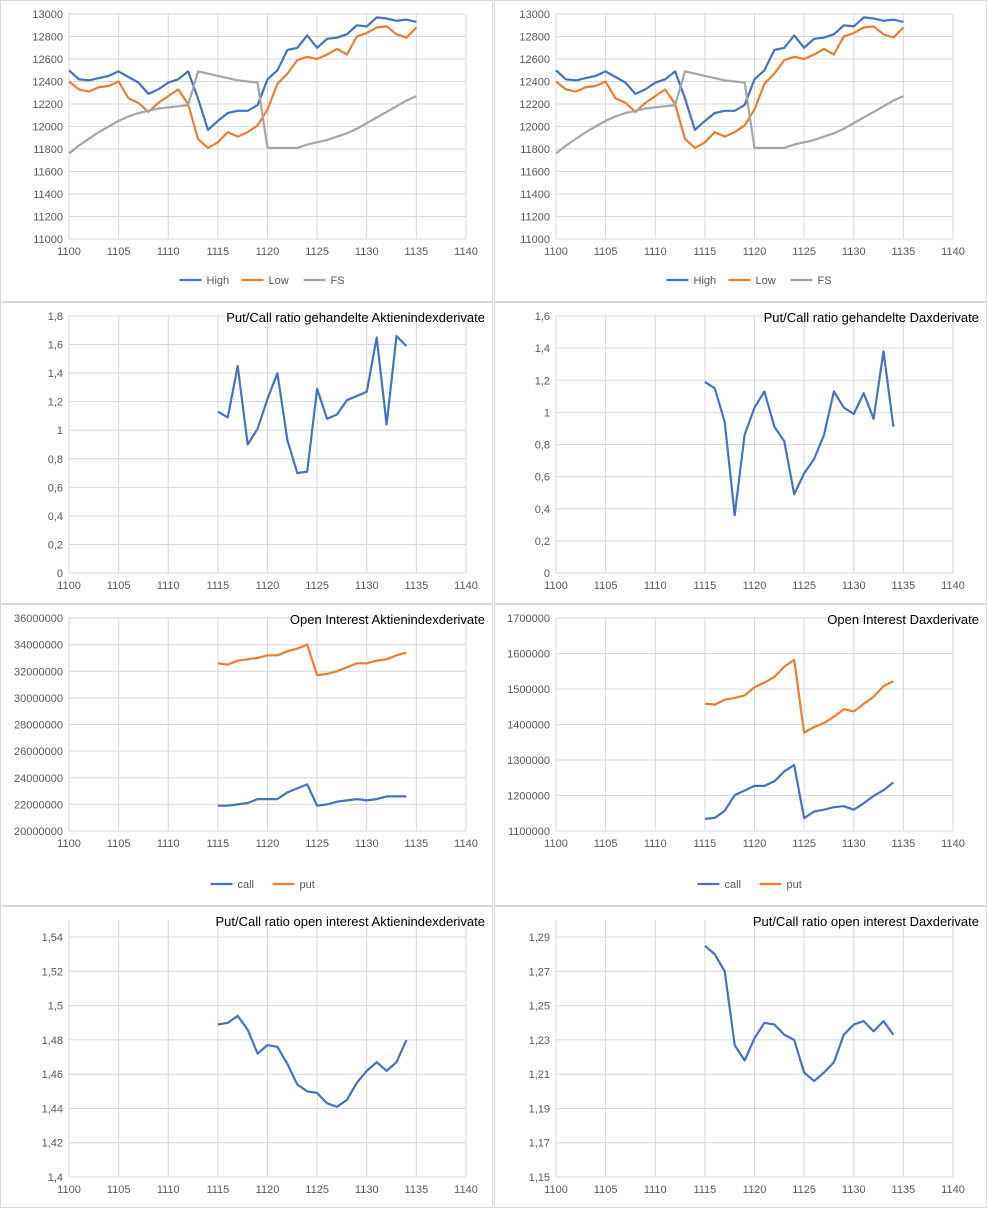 The height and width of the screenshot is (1209, 987). What do you see at coordinates (52, 938) in the screenshot?
I see `y-tick-label: 1,54` at bounding box center [52, 938].